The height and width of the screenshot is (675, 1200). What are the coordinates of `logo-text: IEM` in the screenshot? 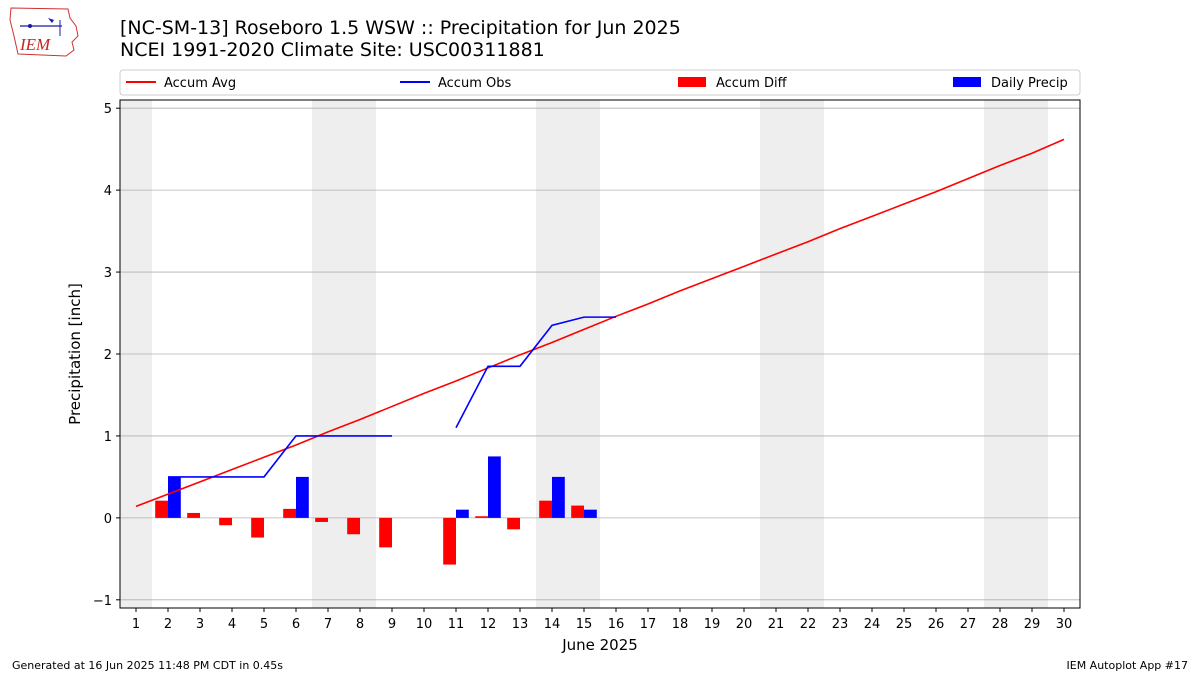 It's located at (35, 44).